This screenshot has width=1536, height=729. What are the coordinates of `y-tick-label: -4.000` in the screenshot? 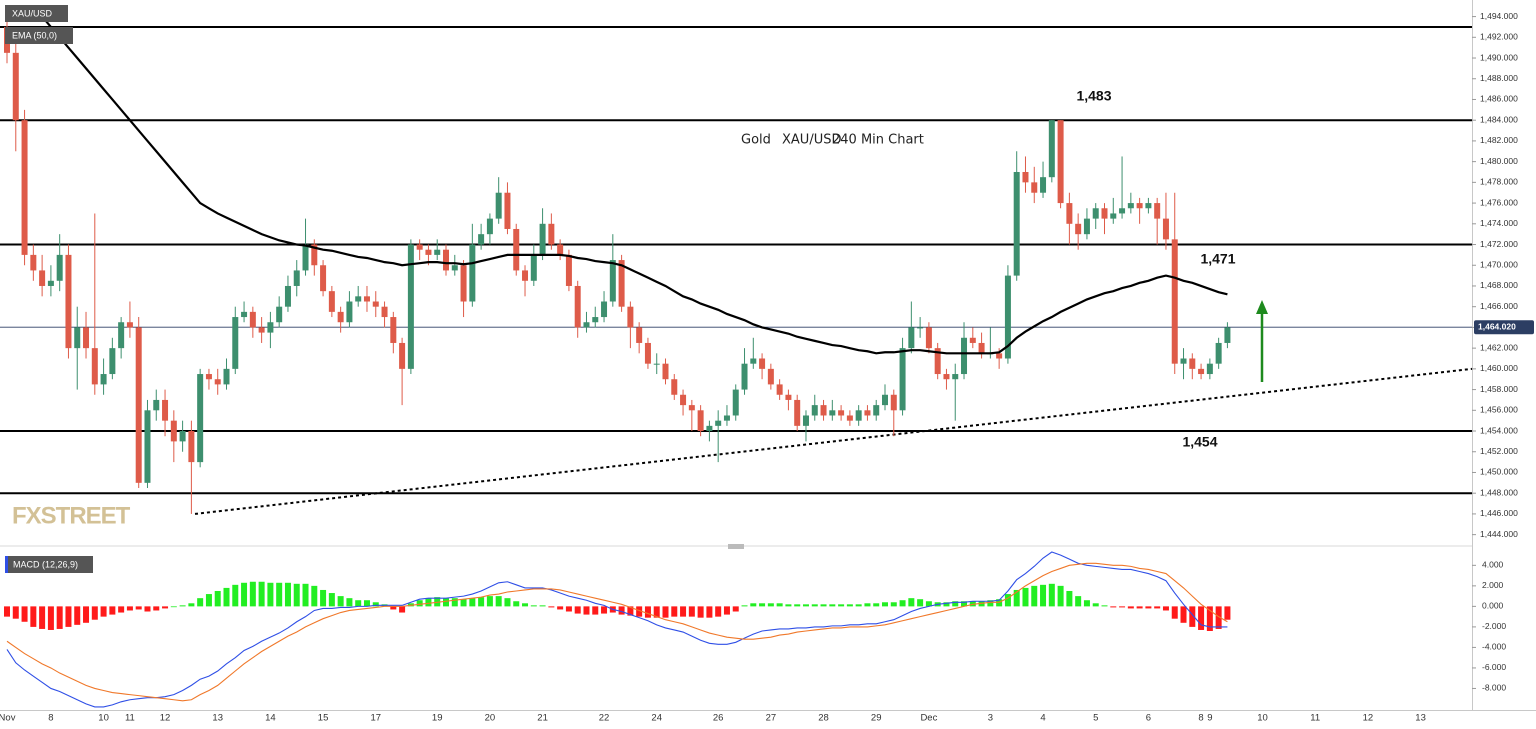 It's located at (1494, 647).